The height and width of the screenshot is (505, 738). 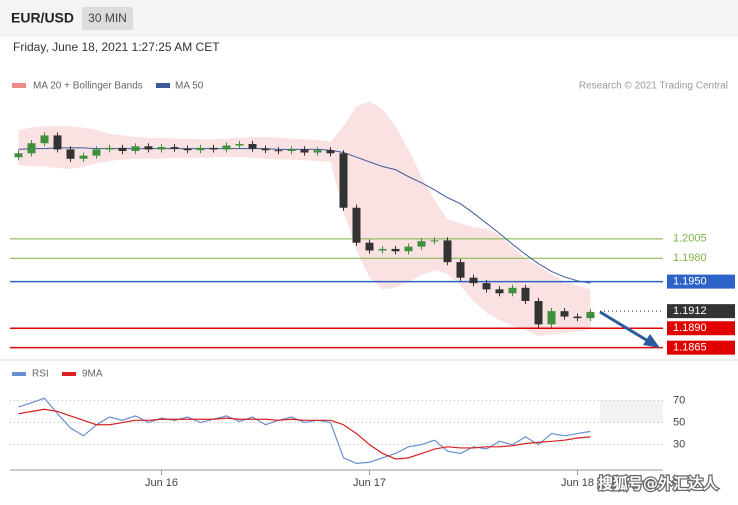 I want to click on forecast-zone, so click(x=631, y=411).